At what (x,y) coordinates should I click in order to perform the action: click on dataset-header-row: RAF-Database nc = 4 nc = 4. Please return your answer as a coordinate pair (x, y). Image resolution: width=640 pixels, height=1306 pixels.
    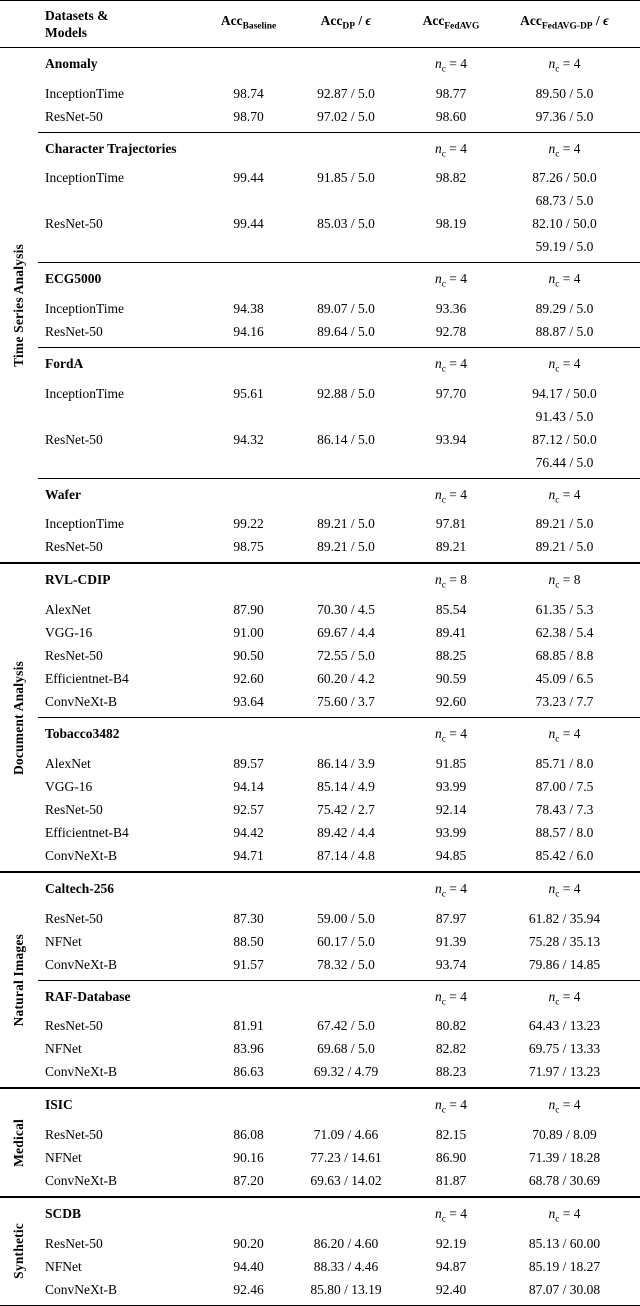
    Looking at the image, I should click on (339, 1000).